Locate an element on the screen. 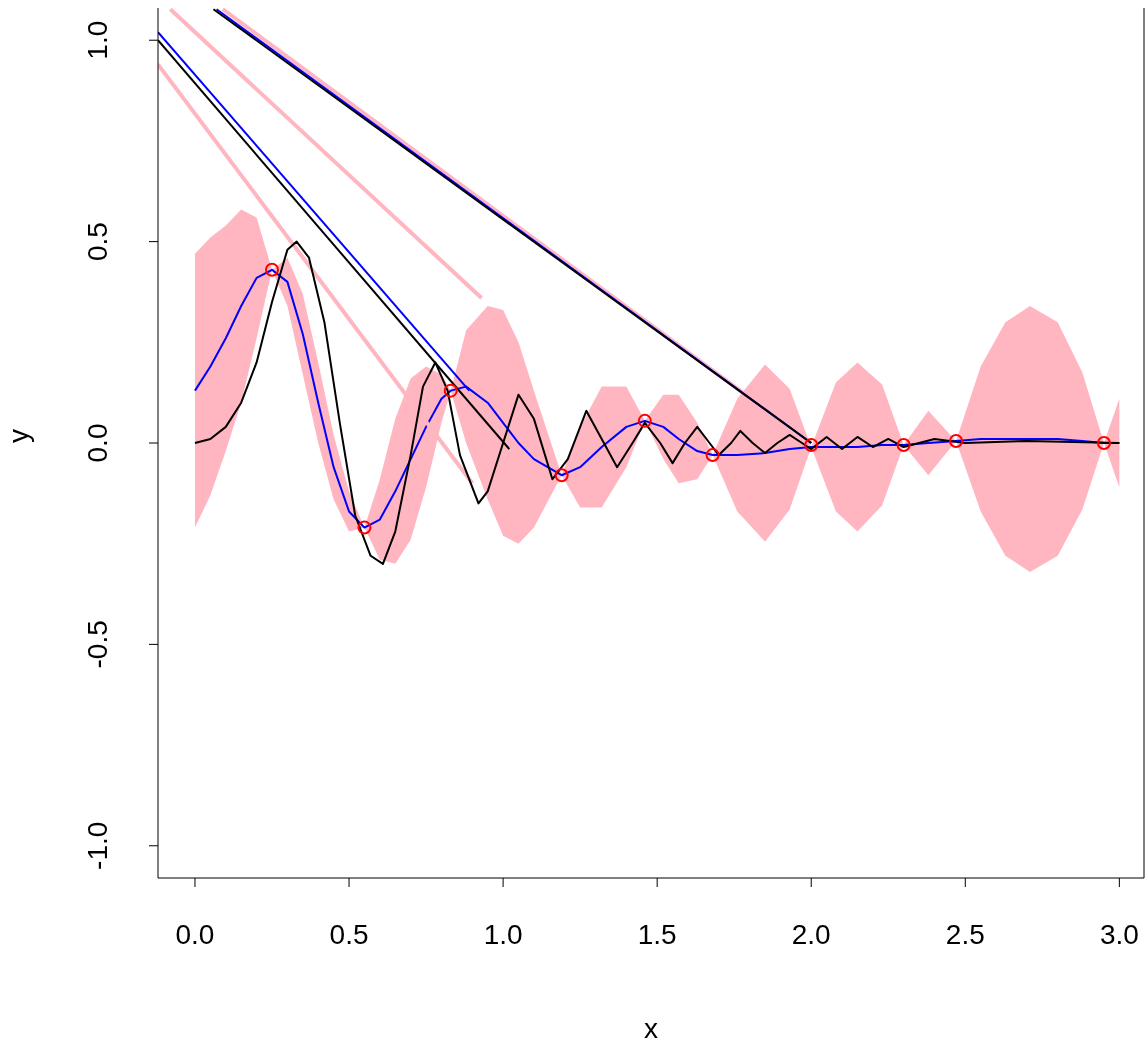 The width and height of the screenshot is (1145, 1044). y-tick-label: -1.0 is located at coordinates (97, 845).